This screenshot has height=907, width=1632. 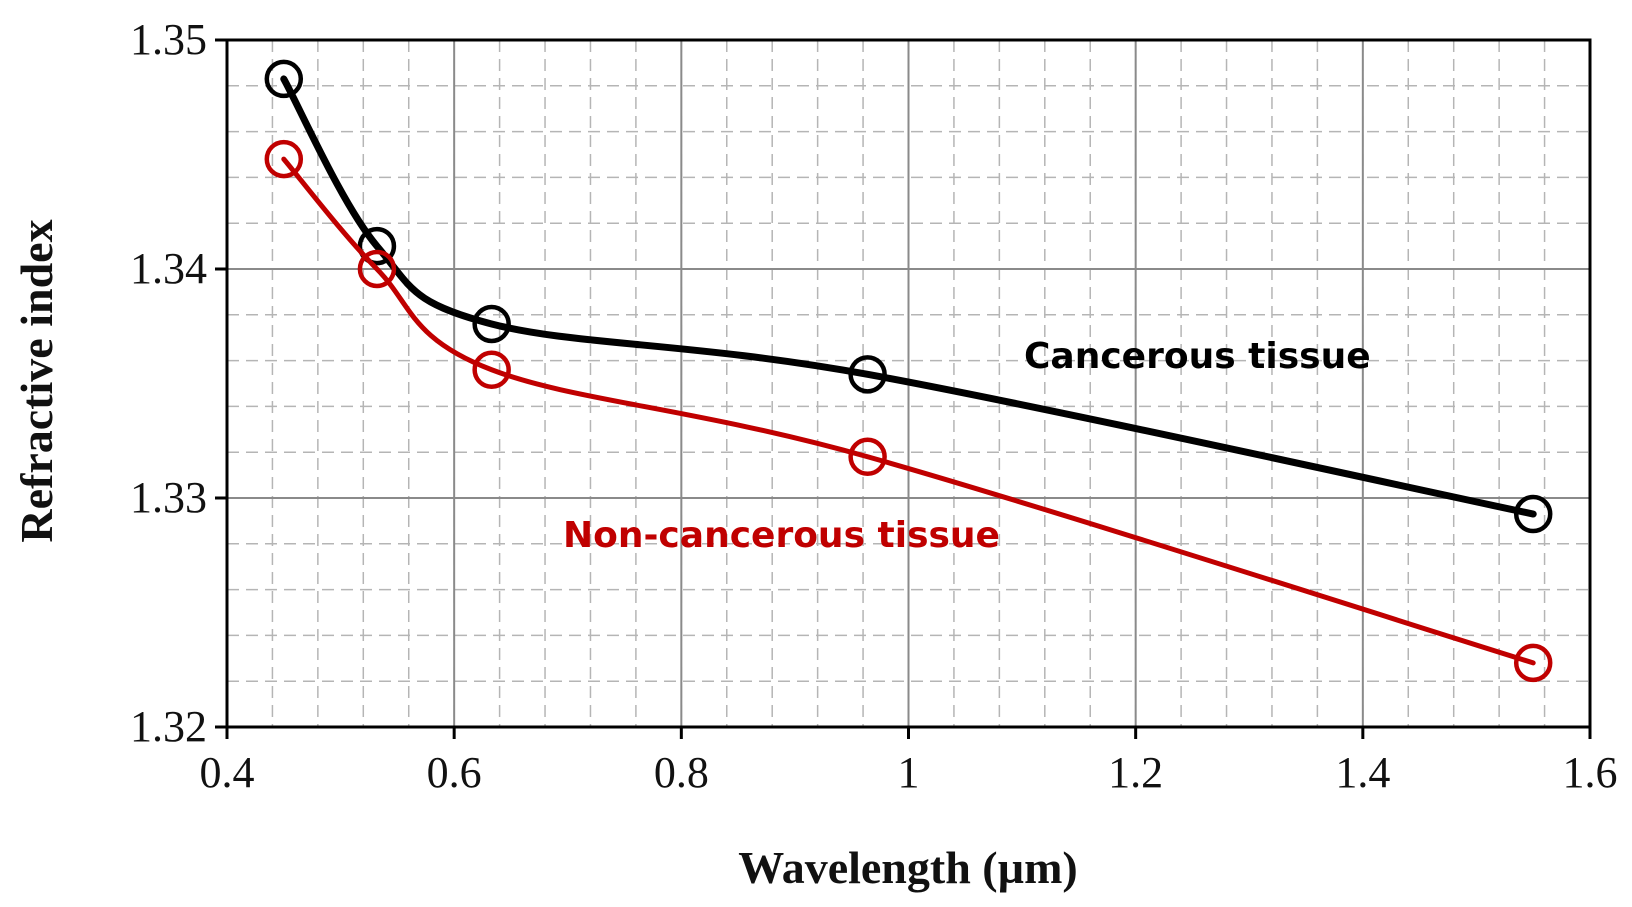 What do you see at coordinates (1590, 772) in the screenshot?
I see `x-tick-label: 1.6` at bounding box center [1590, 772].